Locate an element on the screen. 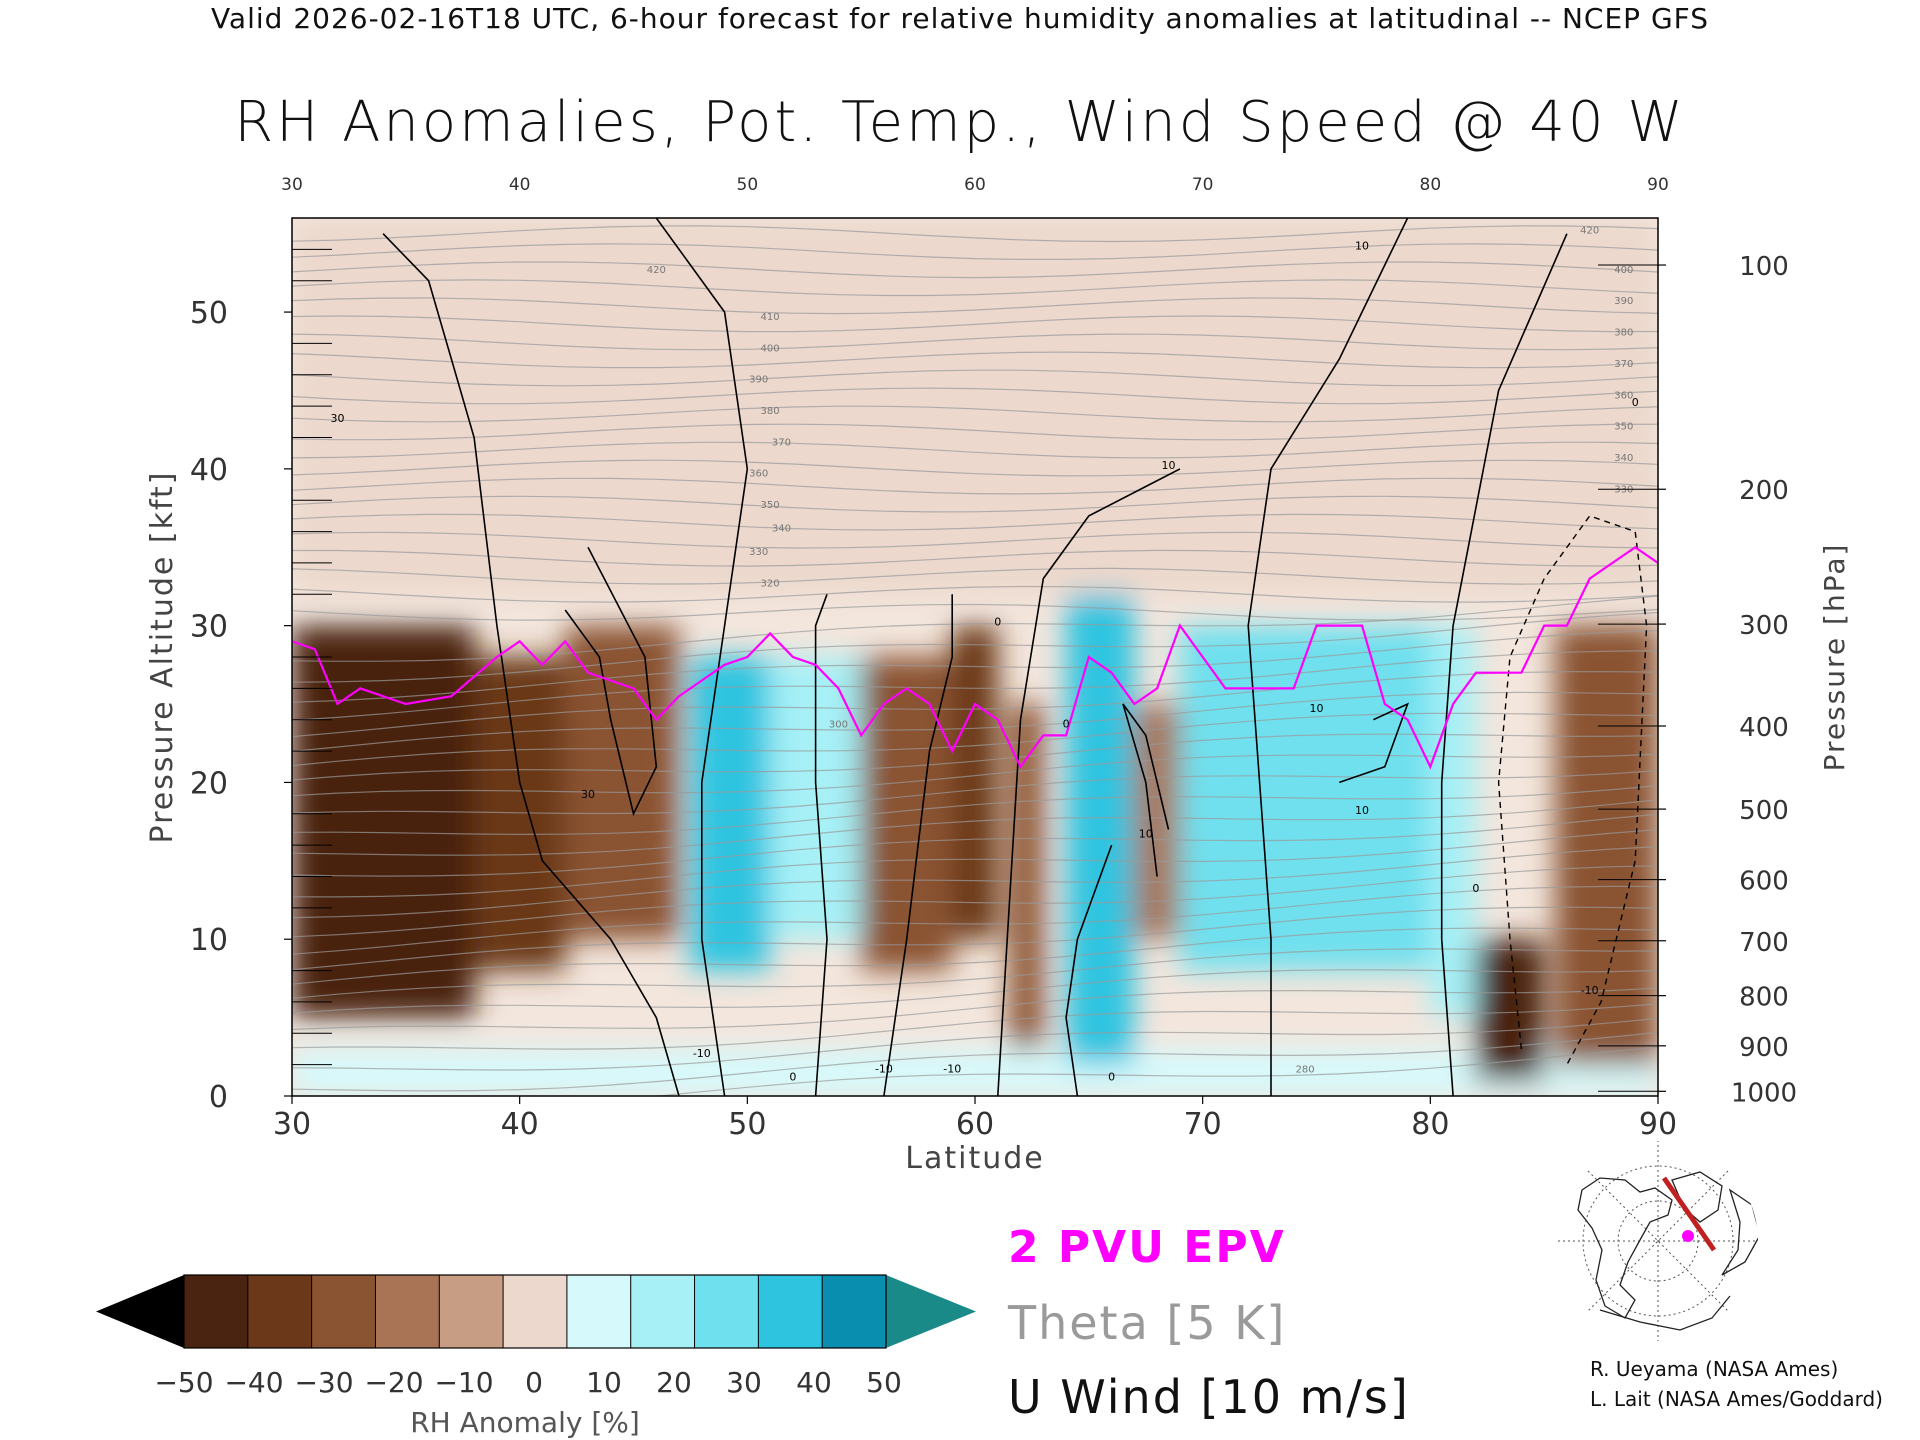 This screenshot has height=1440, width=1920. colorbar-tick-label: 30 is located at coordinates (744, 1382).